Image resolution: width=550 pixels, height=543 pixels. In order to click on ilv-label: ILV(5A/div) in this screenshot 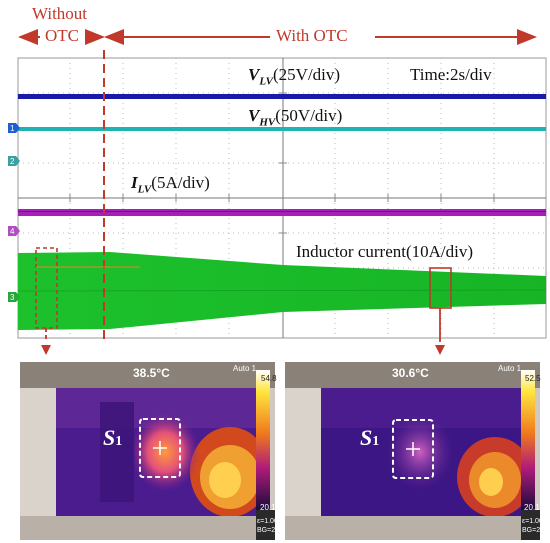, I will do `click(170, 184)`.